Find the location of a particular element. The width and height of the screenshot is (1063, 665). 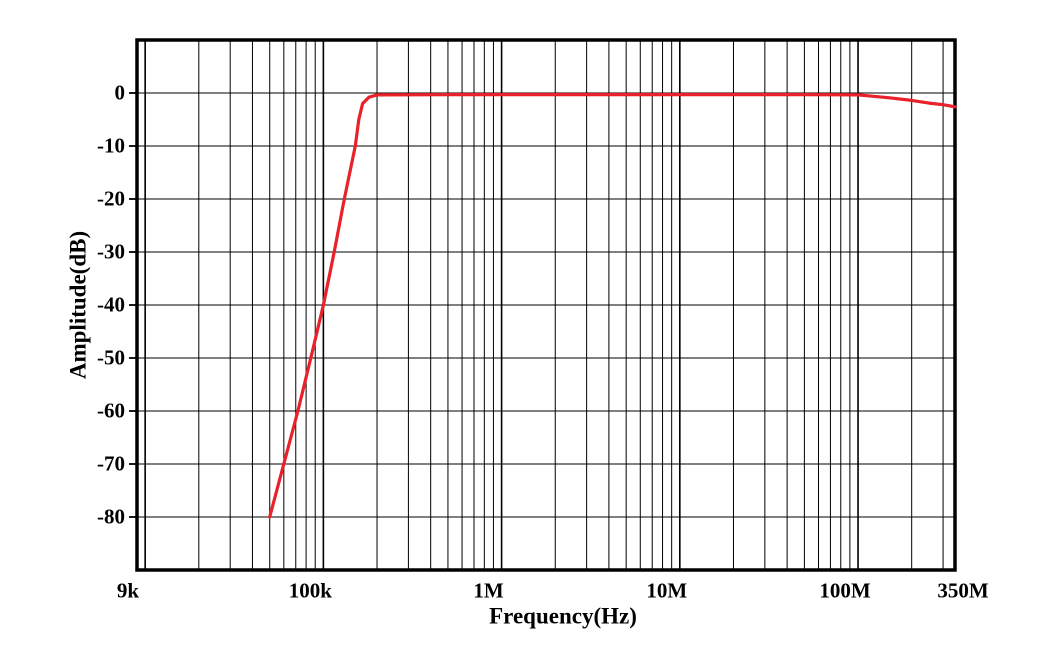

y-tick-label: -60 is located at coordinates (111, 410).